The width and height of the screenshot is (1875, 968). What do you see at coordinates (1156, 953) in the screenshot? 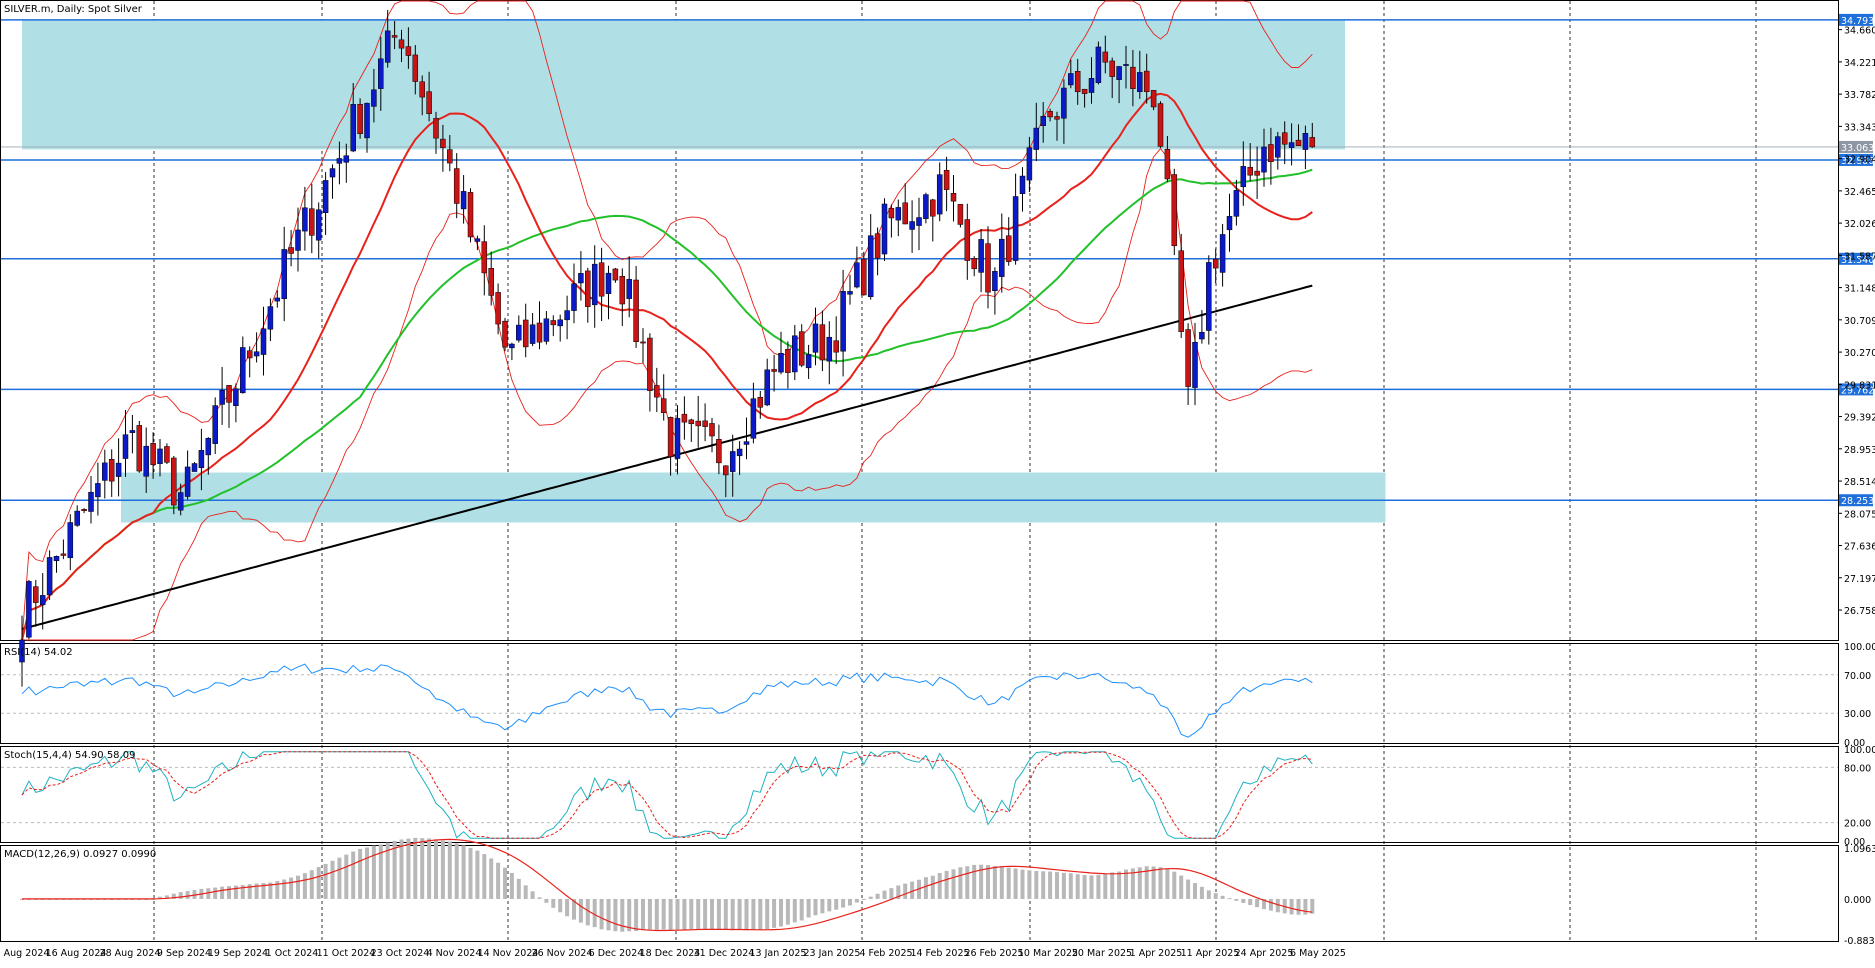
I see `time-tick-label: 1 Apr 2025` at bounding box center [1156, 953].